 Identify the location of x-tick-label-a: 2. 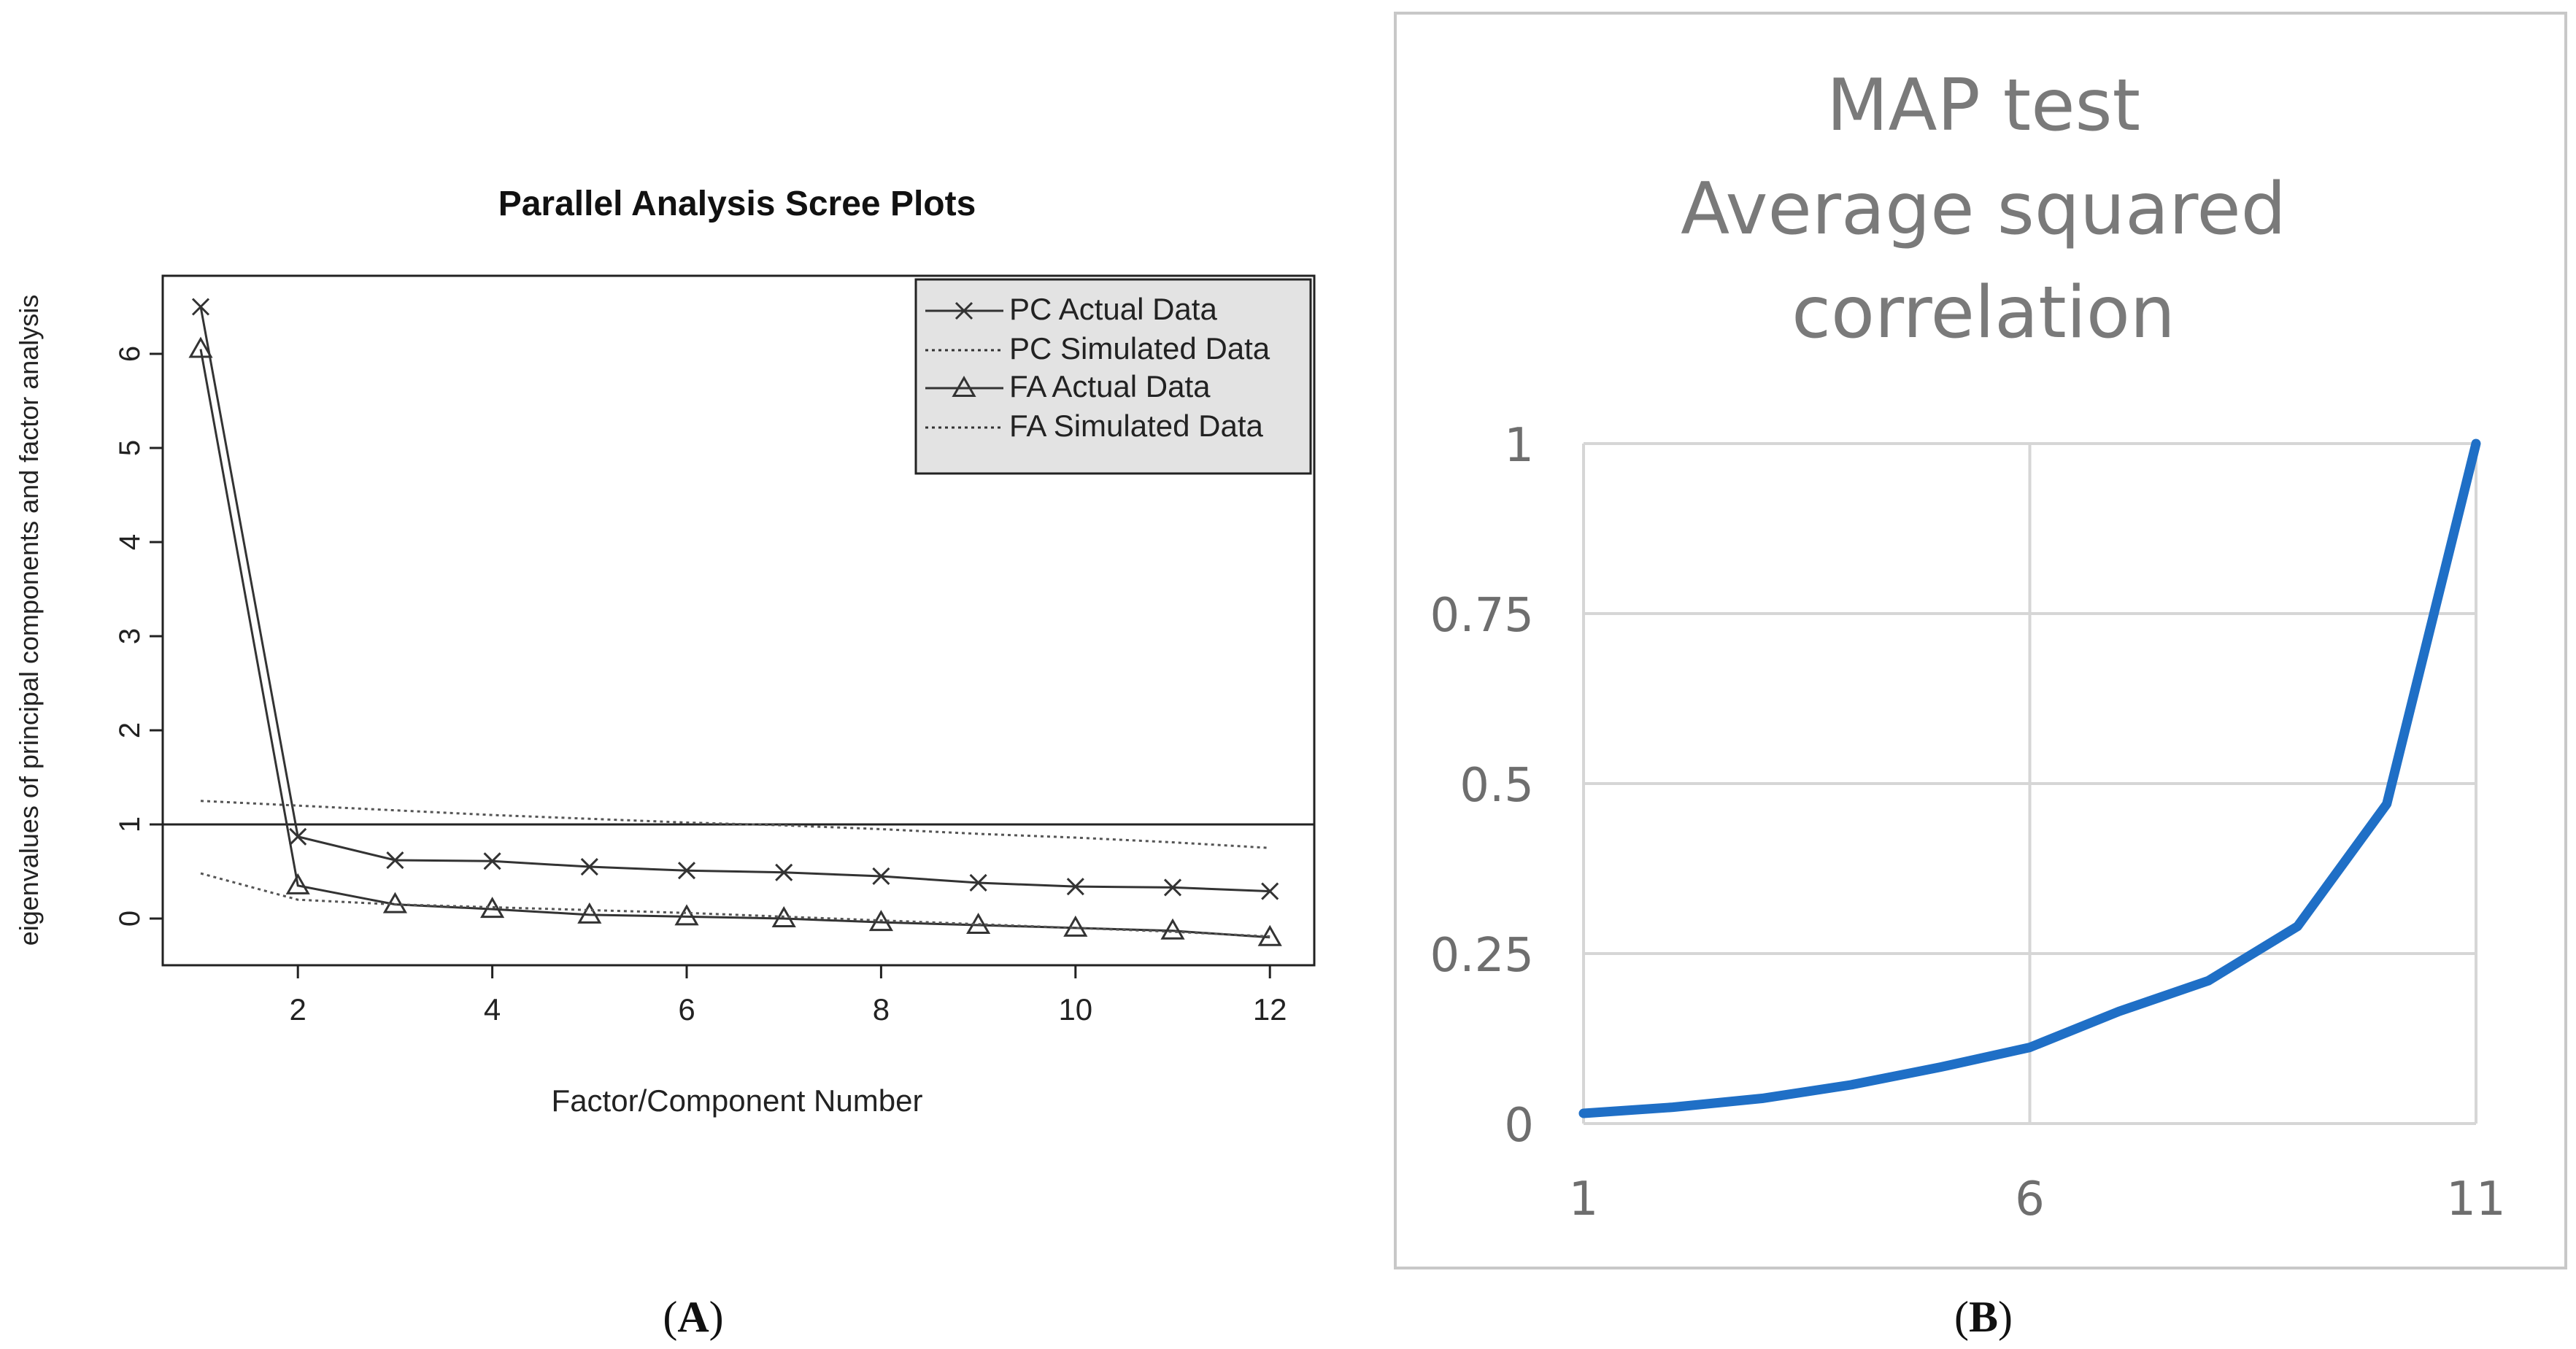
(298, 1009).